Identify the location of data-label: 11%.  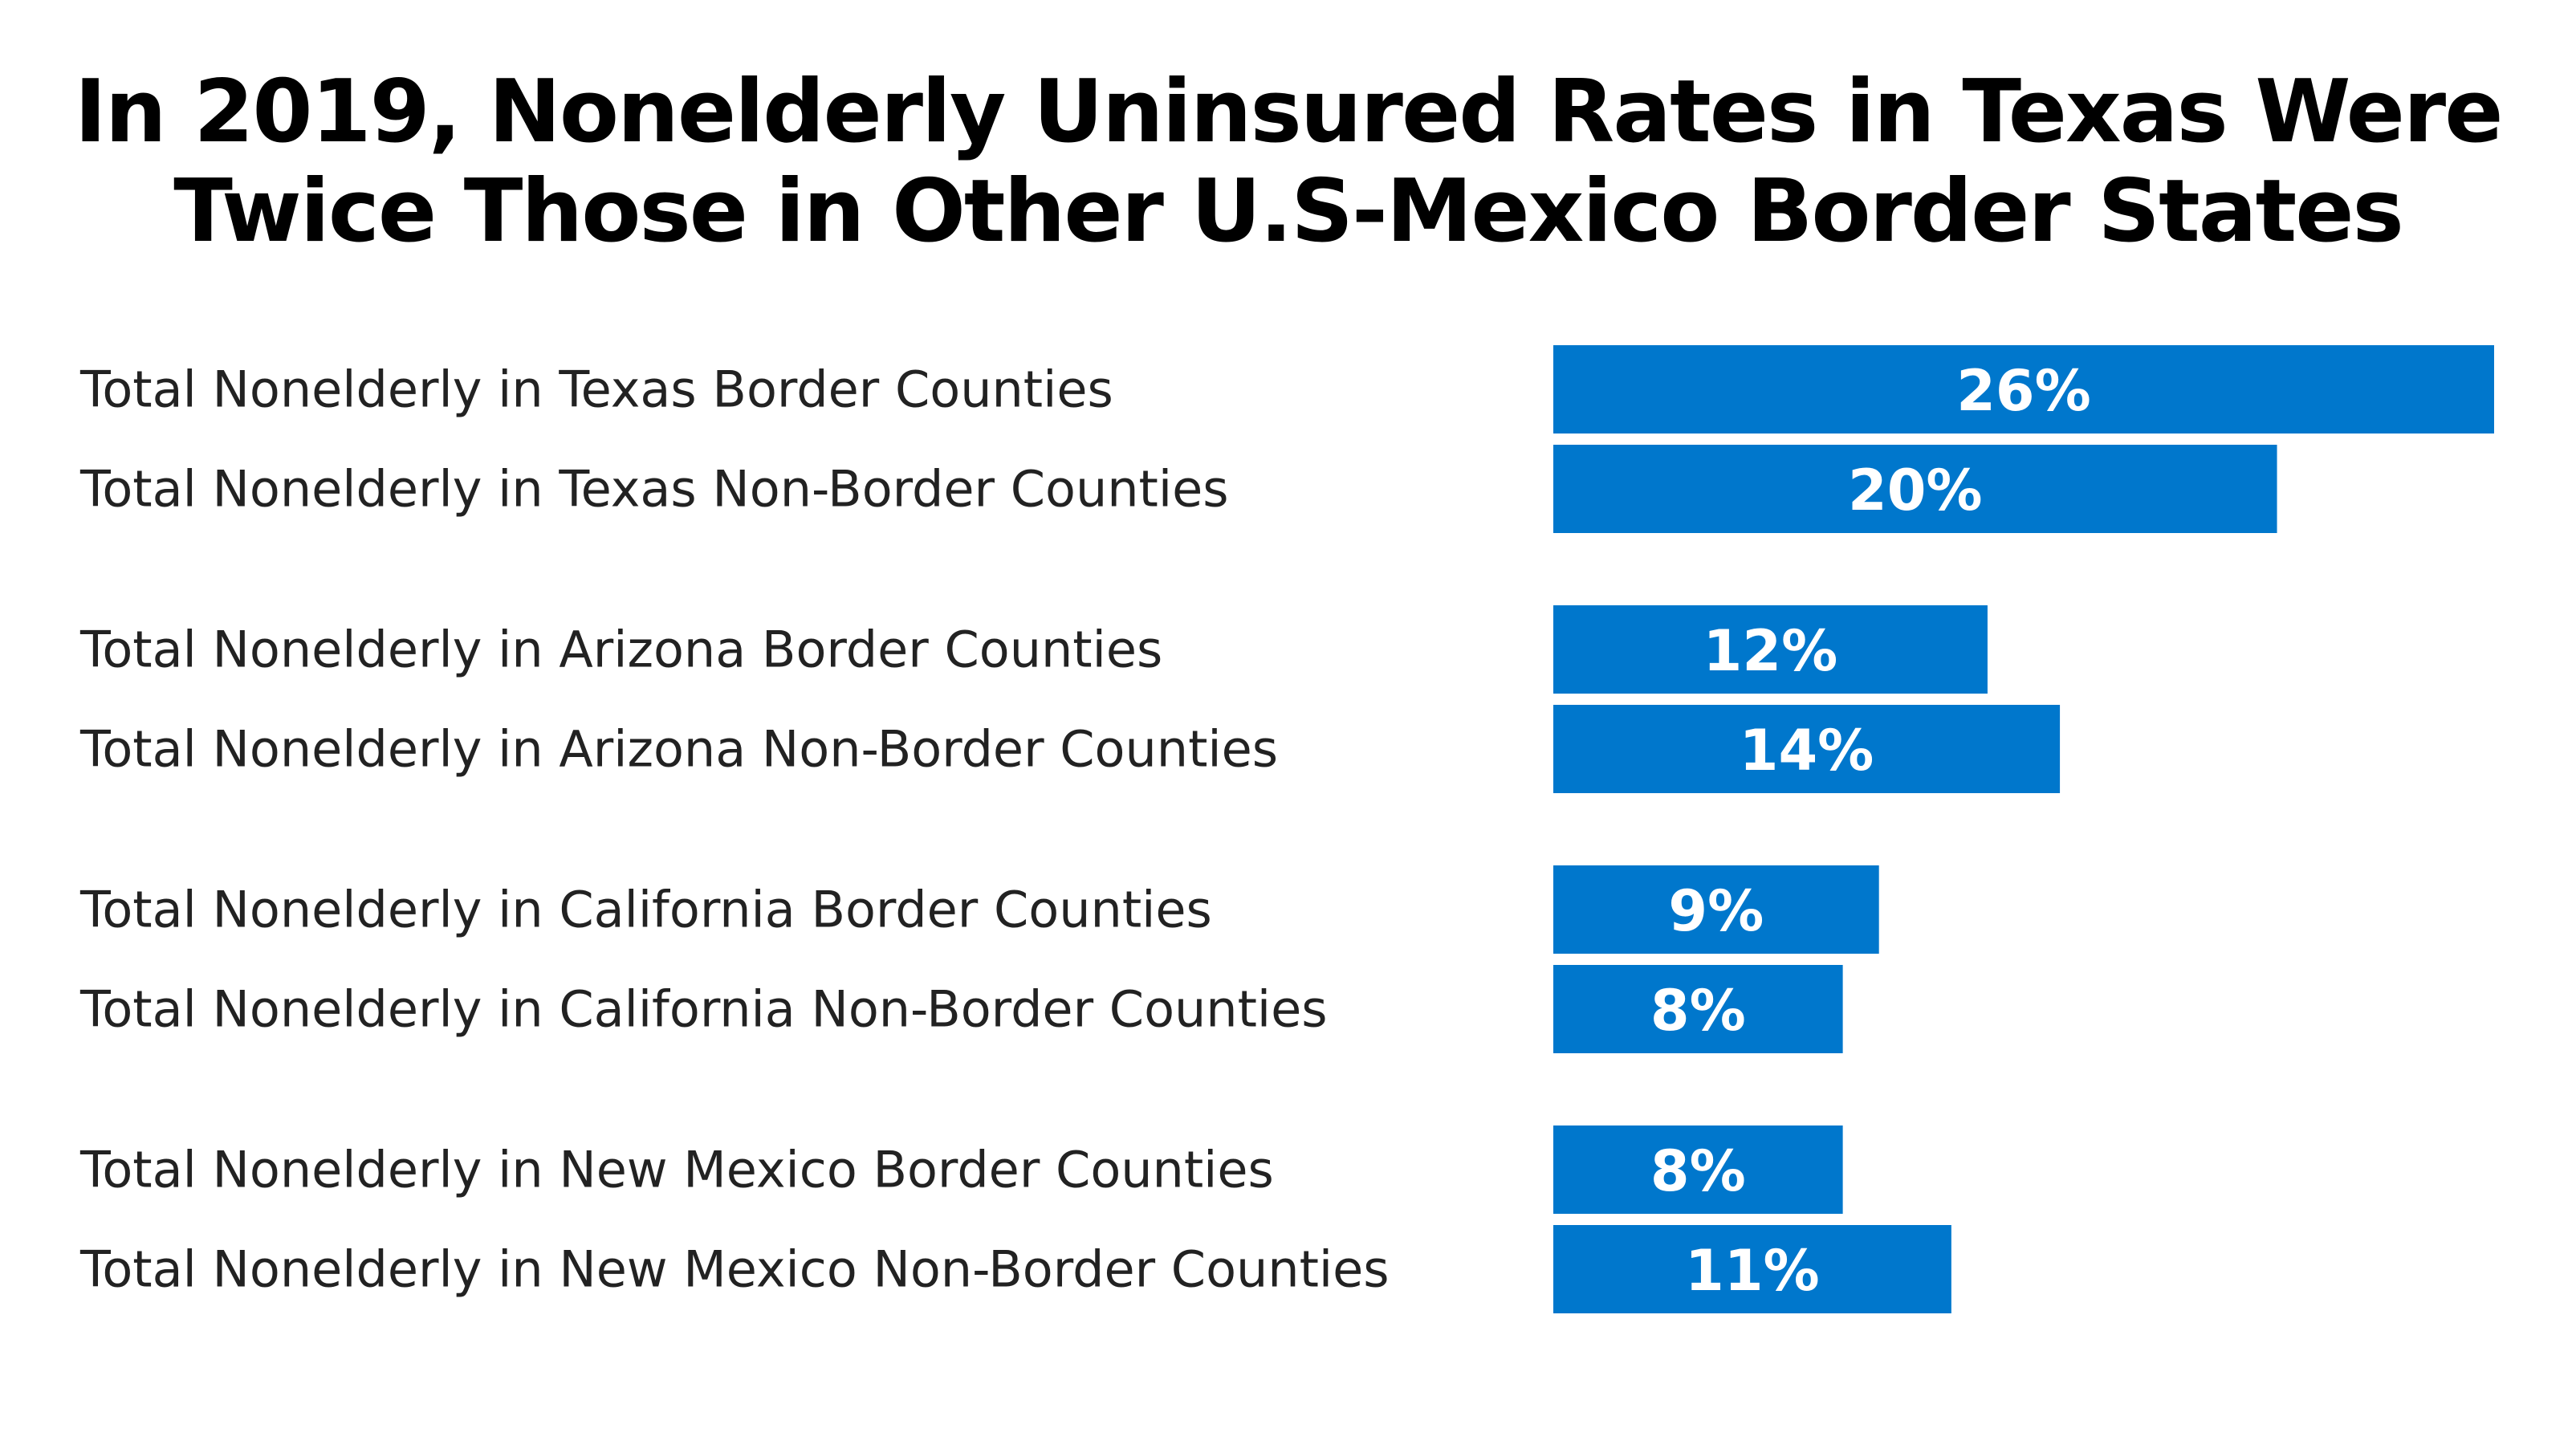
(1752, 1271).